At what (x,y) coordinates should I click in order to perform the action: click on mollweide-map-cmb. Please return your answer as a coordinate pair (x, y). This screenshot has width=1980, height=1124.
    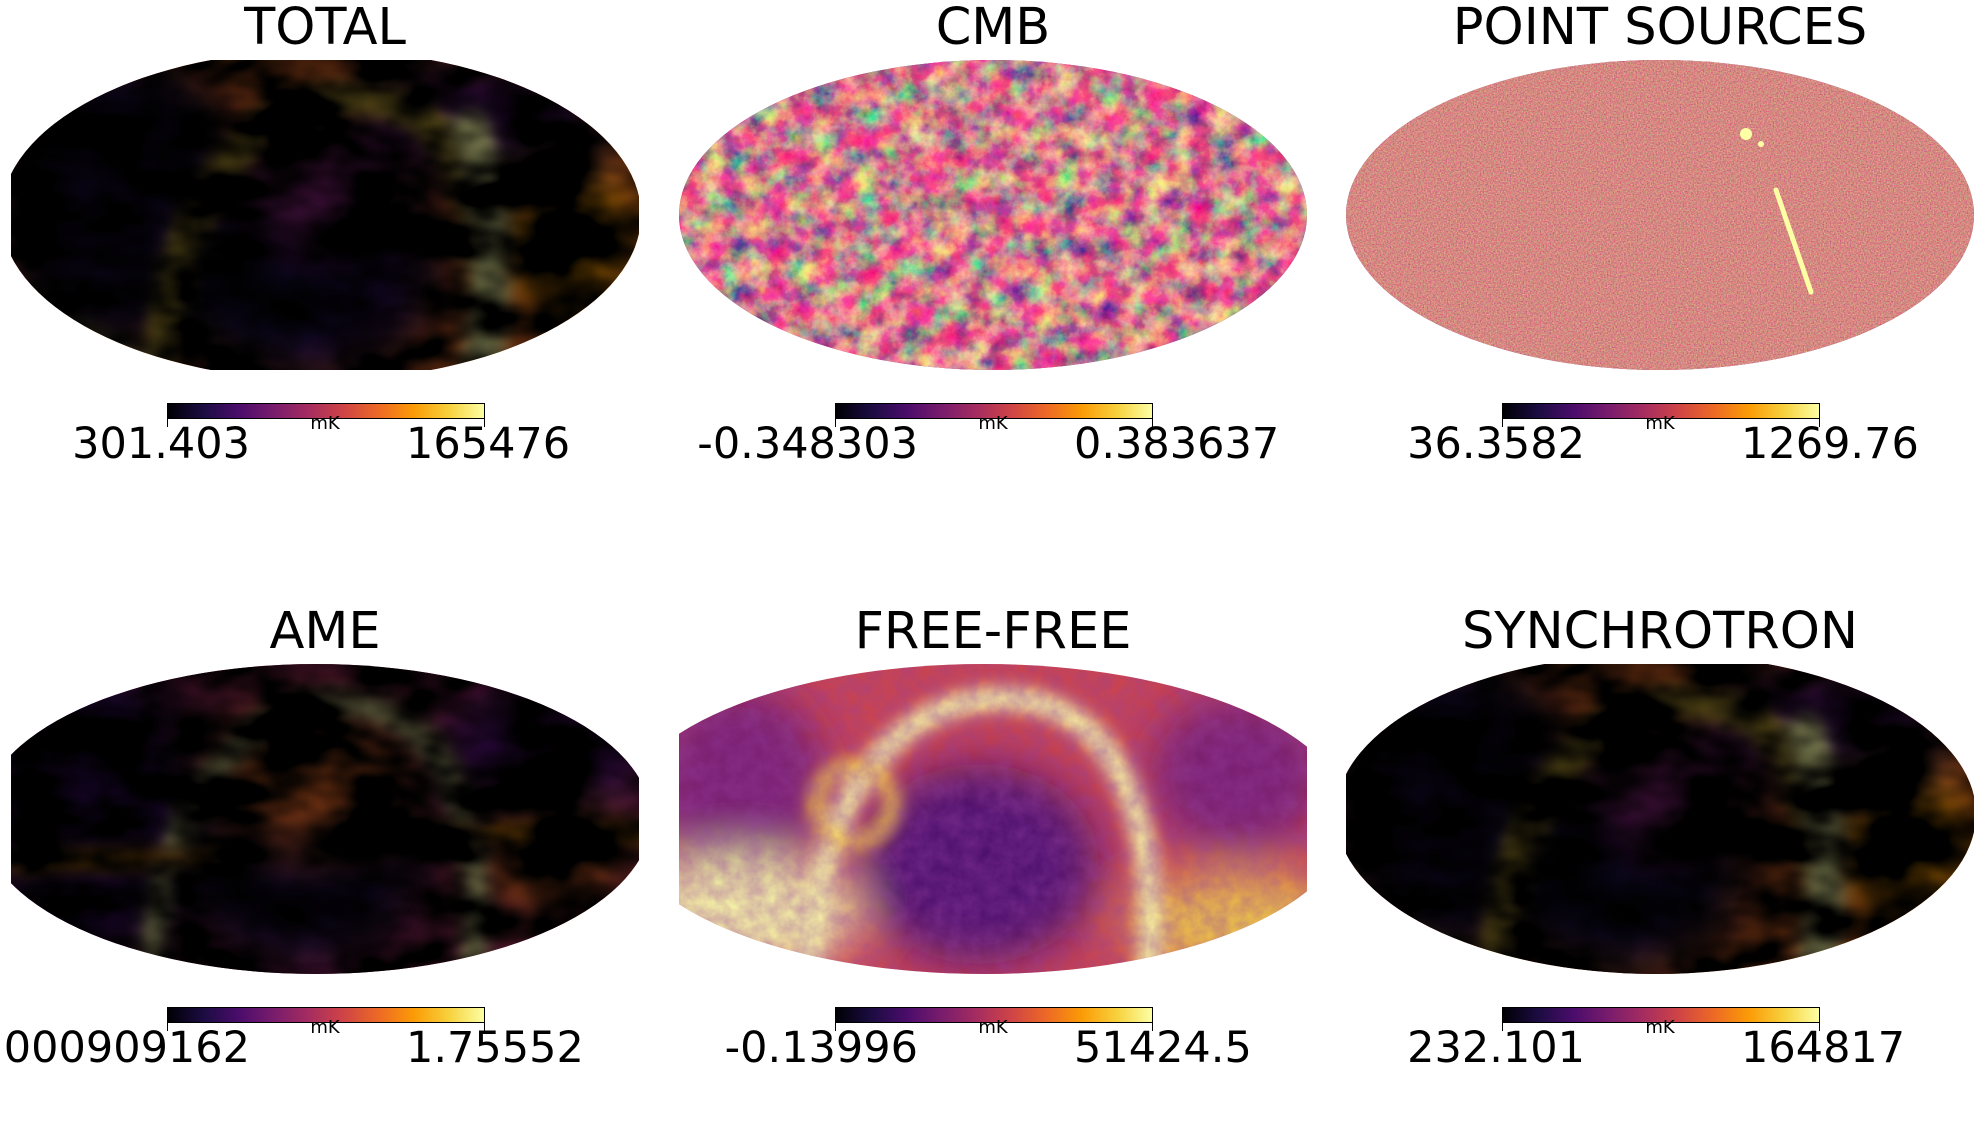
    Looking at the image, I should click on (993, 215).